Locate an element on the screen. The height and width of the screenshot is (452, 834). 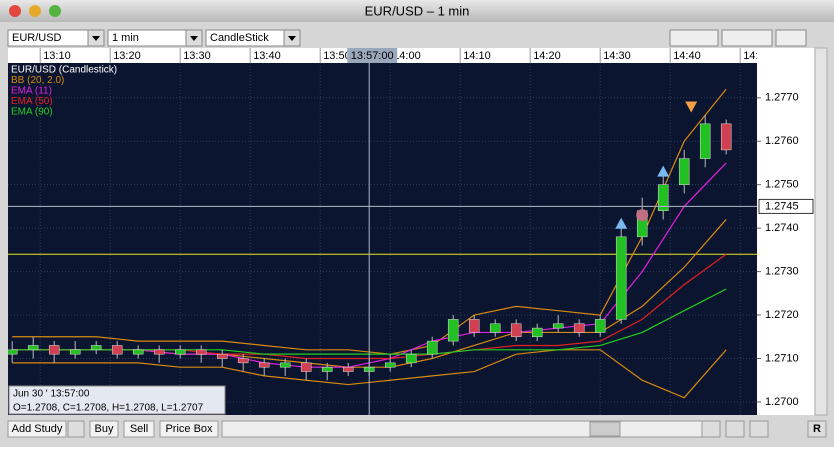
title-bar is located at coordinates (417, 11).